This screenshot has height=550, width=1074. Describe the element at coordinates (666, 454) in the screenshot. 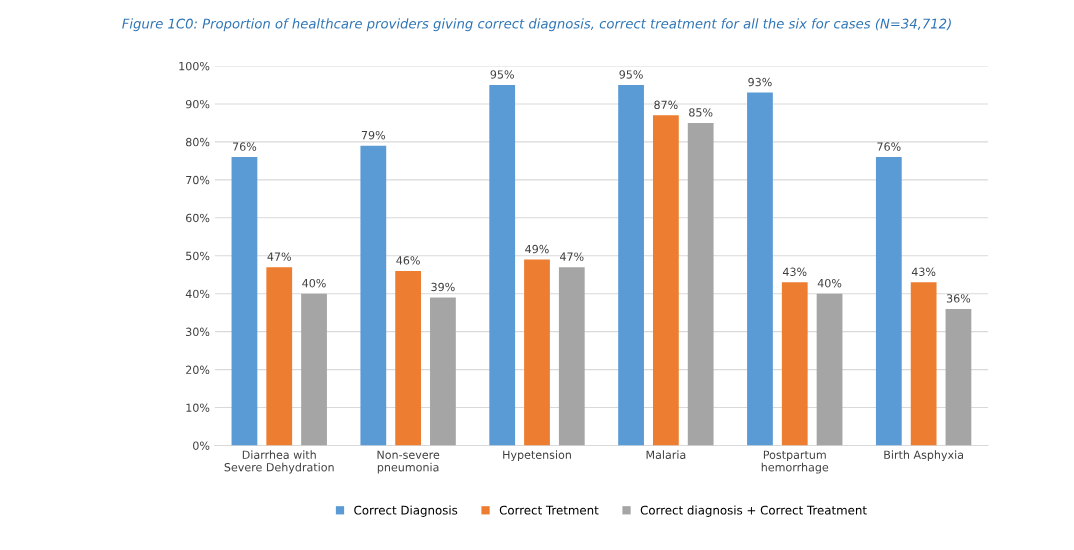

I see `x-tick-label: Malaria` at that location.